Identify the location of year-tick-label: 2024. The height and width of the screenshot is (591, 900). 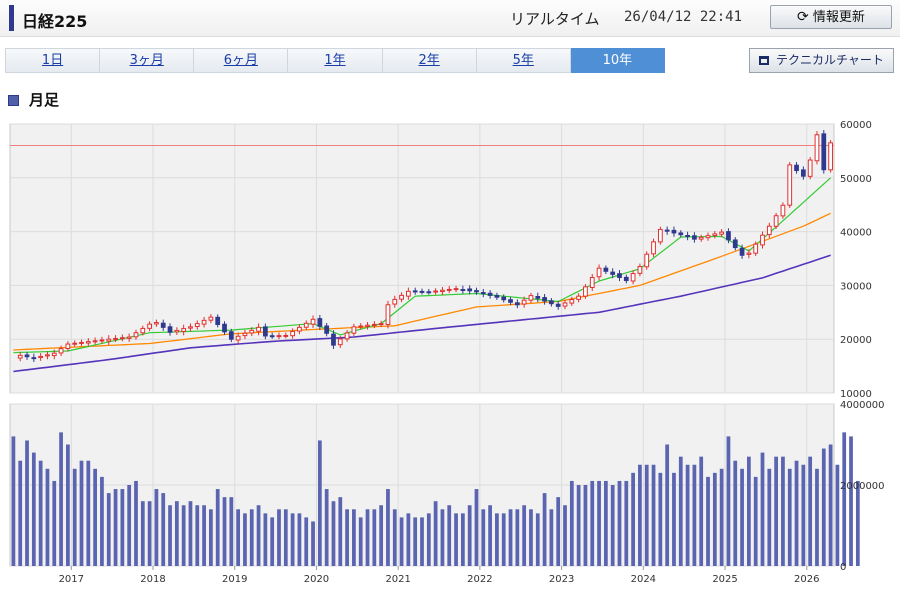
(643, 579).